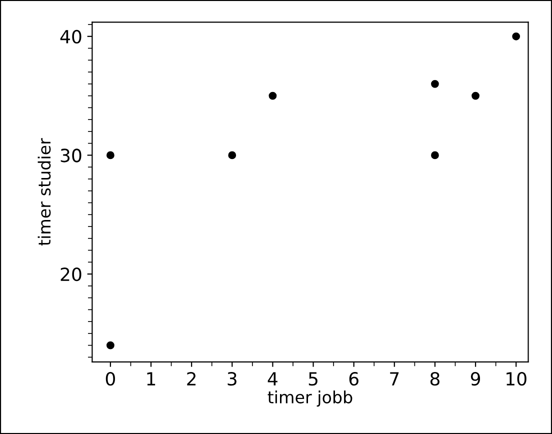 Image resolution: width=552 pixels, height=434 pixels. Describe the element at coordinates (44, 192) in the screenshot. I see `y-axis-title: timer studier` at that location.